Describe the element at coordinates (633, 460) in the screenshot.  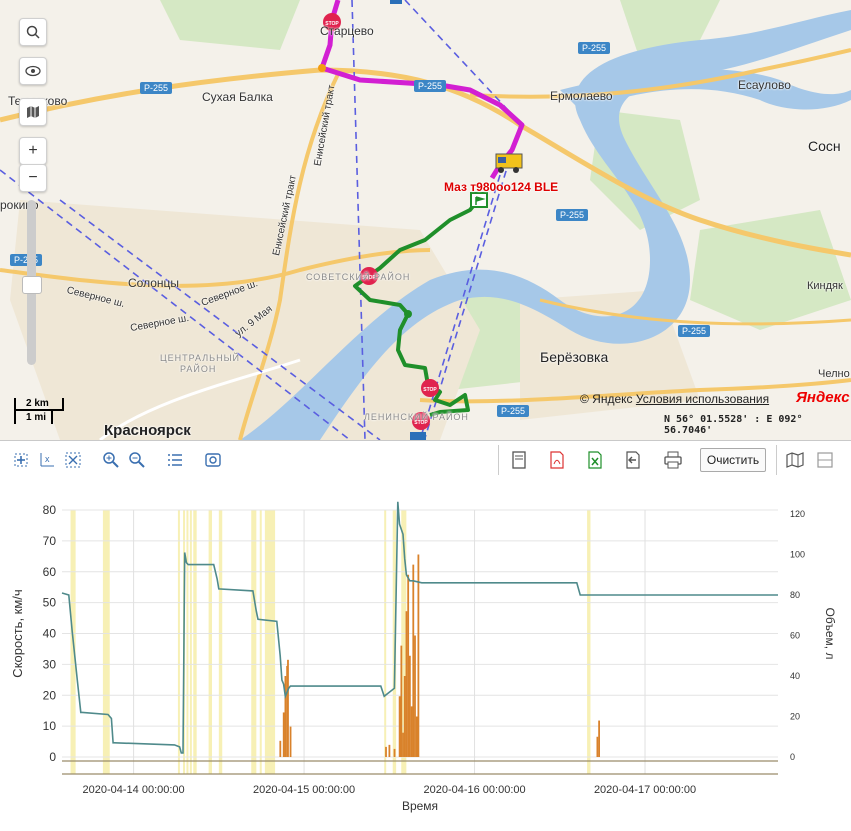
I see `import-button` at that location.